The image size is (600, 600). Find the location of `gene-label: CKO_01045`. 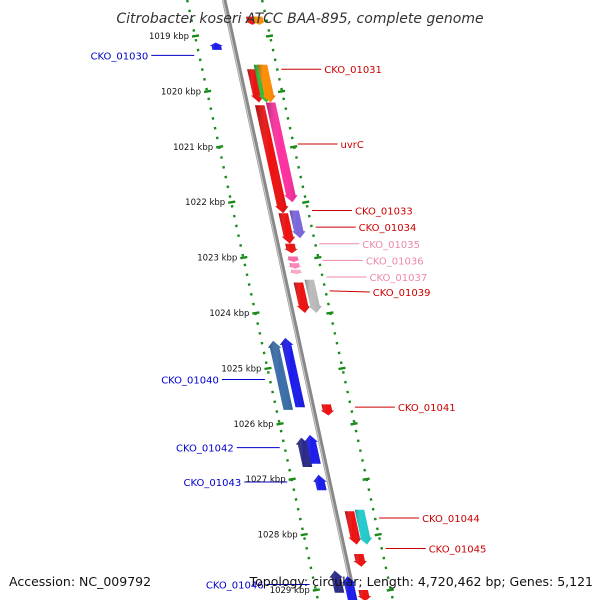

gene-label: CKO_01045 is located at coordinates (458, 549).